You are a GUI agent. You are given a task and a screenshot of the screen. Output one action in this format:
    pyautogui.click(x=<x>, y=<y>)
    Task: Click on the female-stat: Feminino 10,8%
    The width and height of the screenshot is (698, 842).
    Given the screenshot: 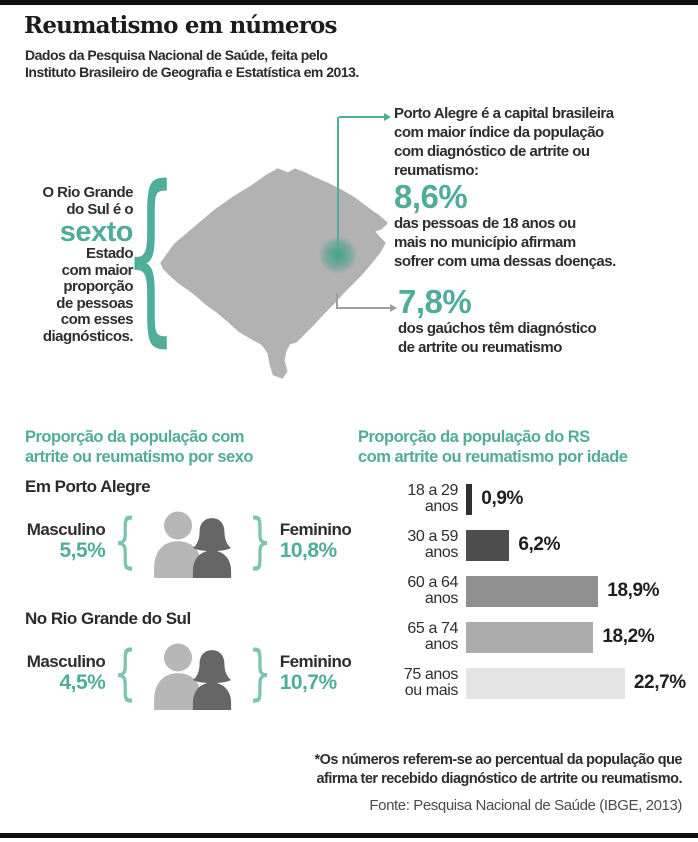 What is the action you would take?
    pyautogui.click(x=322, y=541)
    